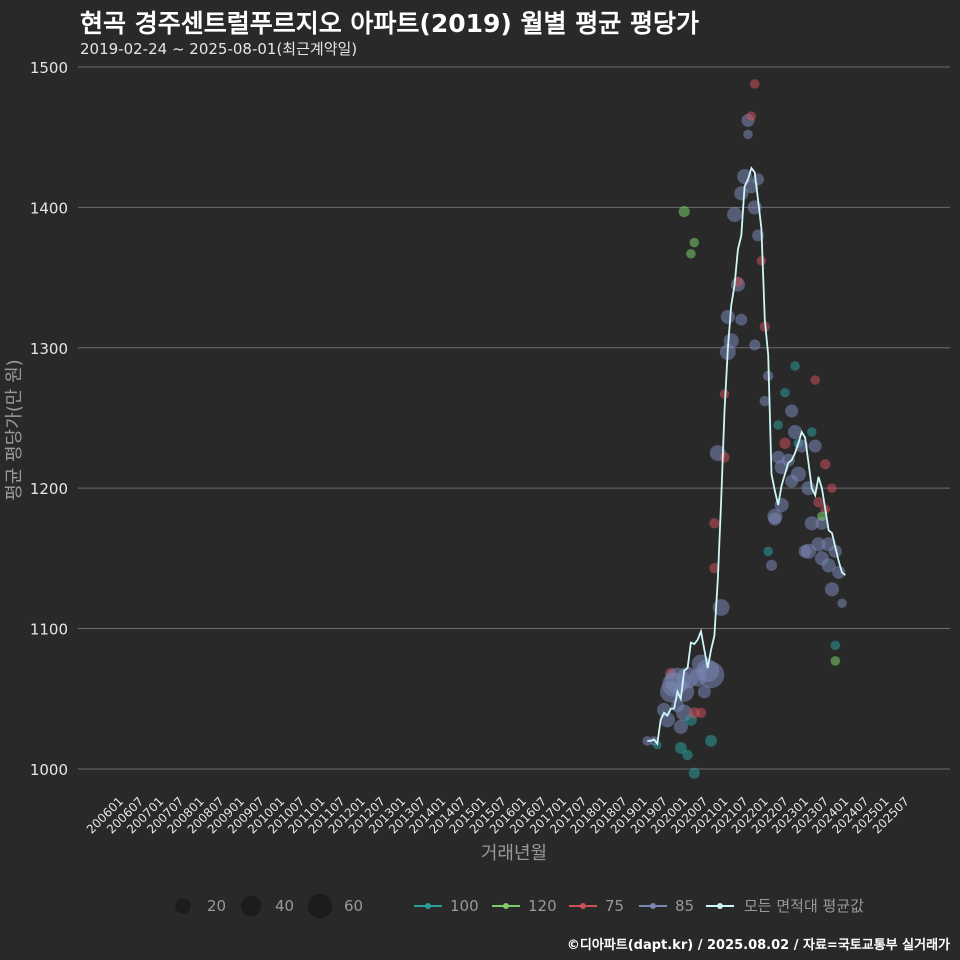 This screenshot has width=960, height=960. What do you see at coordinates (216, 906) in the screenshot?
I see `legend-size-label: 20` at bounding box center [216, 906].